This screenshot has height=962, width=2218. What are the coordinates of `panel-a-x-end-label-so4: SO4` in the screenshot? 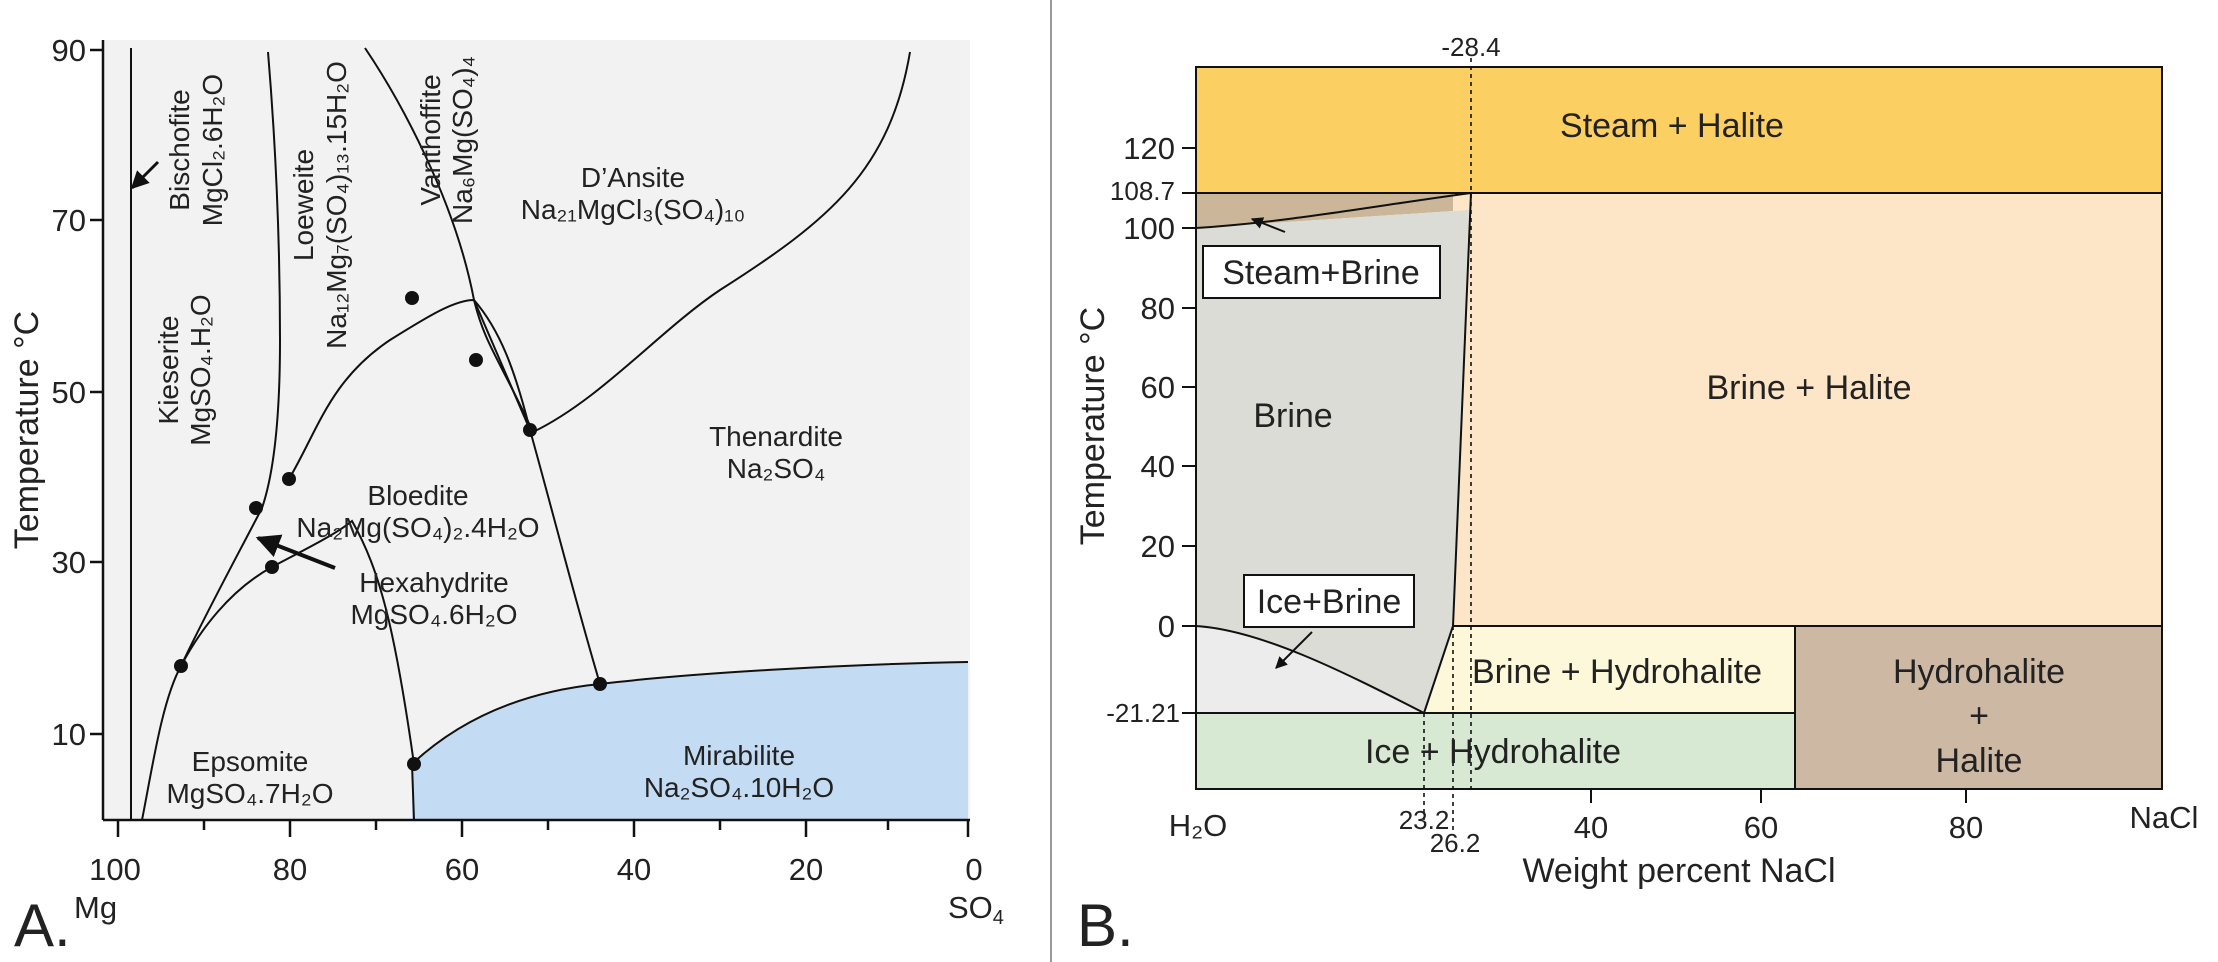 It's located at (976, 909).